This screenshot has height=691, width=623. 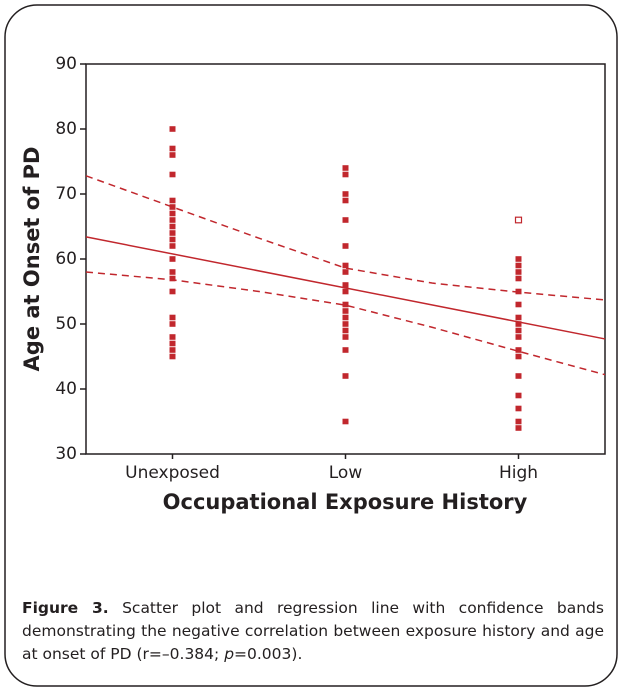 I want to click on caption-italic: p, so click(x=229, y=654).